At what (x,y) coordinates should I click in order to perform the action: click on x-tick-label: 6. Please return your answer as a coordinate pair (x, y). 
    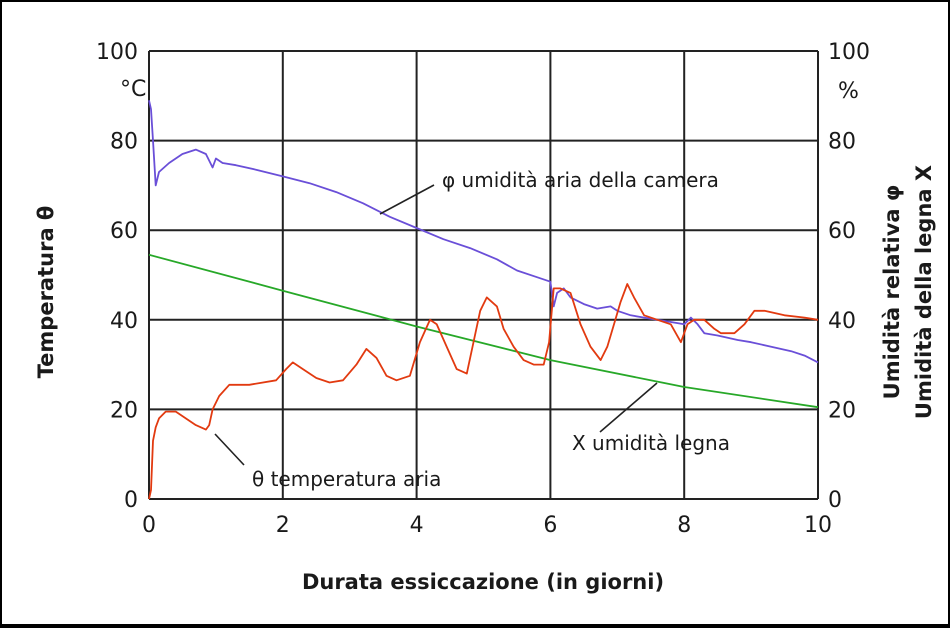
    Looking at the image, I should click on (550, 525).